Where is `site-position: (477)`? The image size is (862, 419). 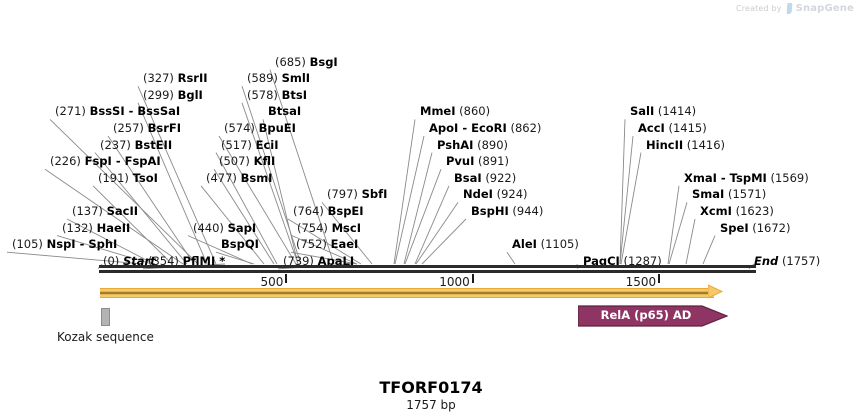
site-position: (477) is located at coordinates (221, 177).